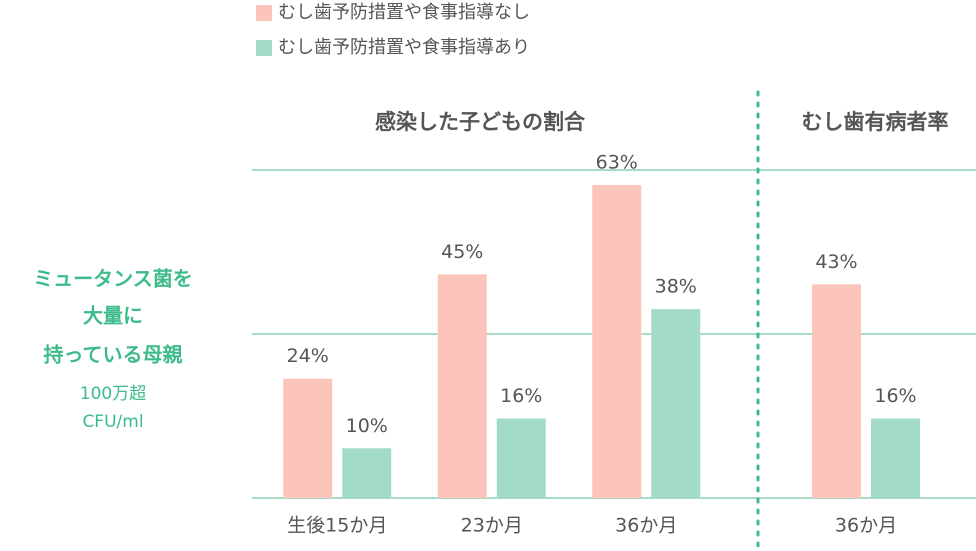  I want to click on x-tick-label: 生後15か月, so click(337, 526).